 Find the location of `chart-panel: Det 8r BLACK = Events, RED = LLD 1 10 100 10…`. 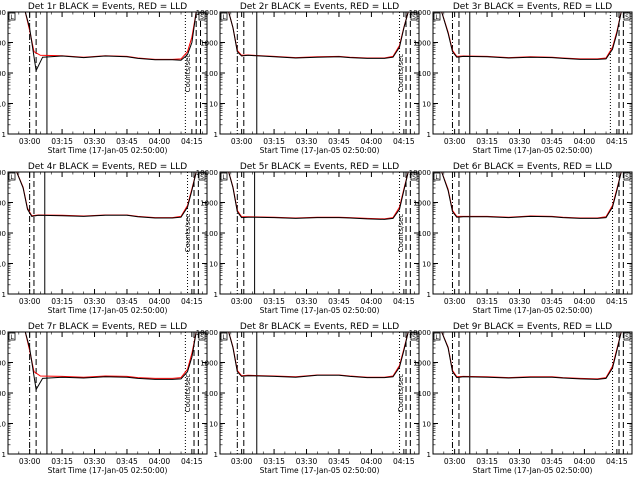

chart-panel: Det 8r BLACK = Events, RED = LLD 1 10 100 10… is located at coordinates (302, 398).